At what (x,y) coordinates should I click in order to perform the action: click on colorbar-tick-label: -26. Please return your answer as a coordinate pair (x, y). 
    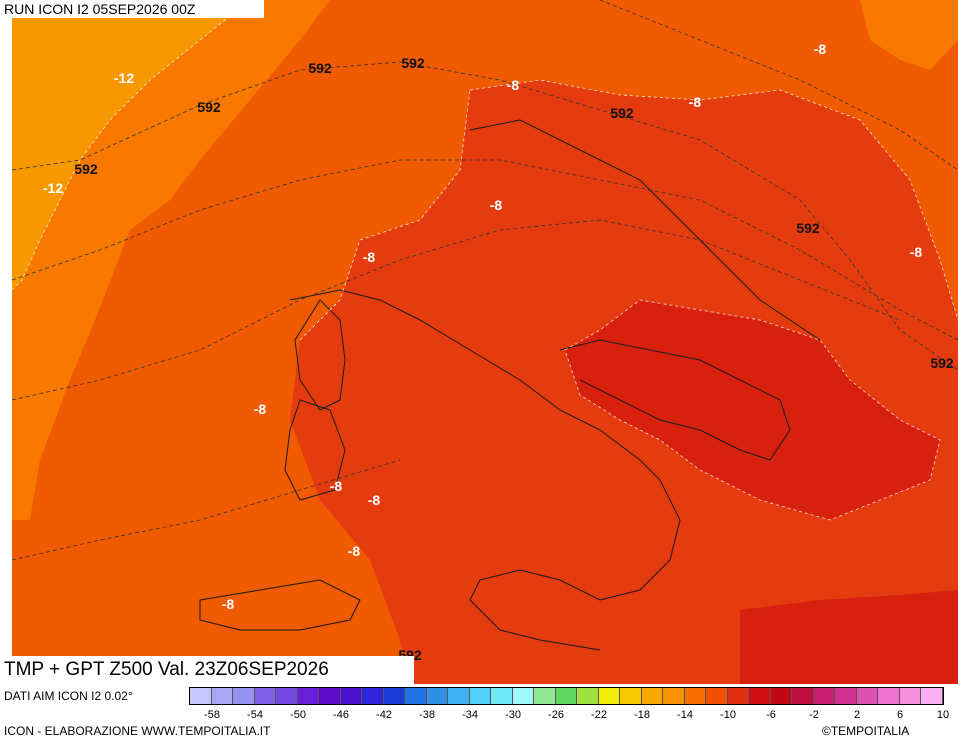
    Looking at the image, I should click on (556, 715).